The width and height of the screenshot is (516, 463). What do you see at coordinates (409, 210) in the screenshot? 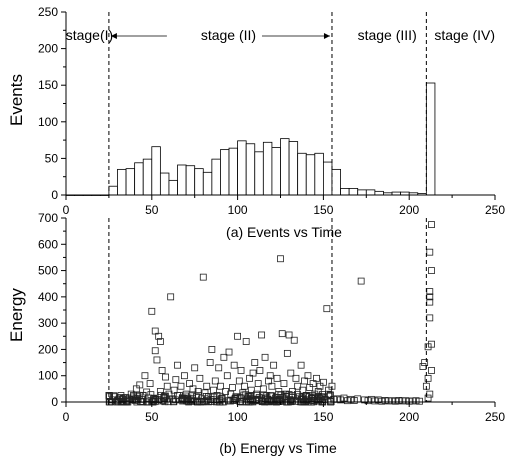
I see `x-tick-label: 200` at bounding box center [409, 210].